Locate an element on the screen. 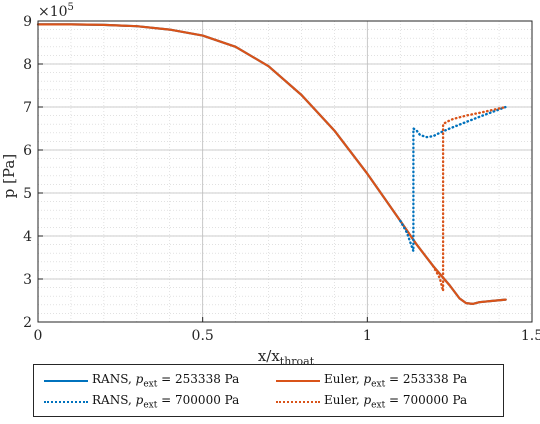 The height and width of the screenshot is (424, 540). y-tick-label: 7 is located at coordinates (27, 108).